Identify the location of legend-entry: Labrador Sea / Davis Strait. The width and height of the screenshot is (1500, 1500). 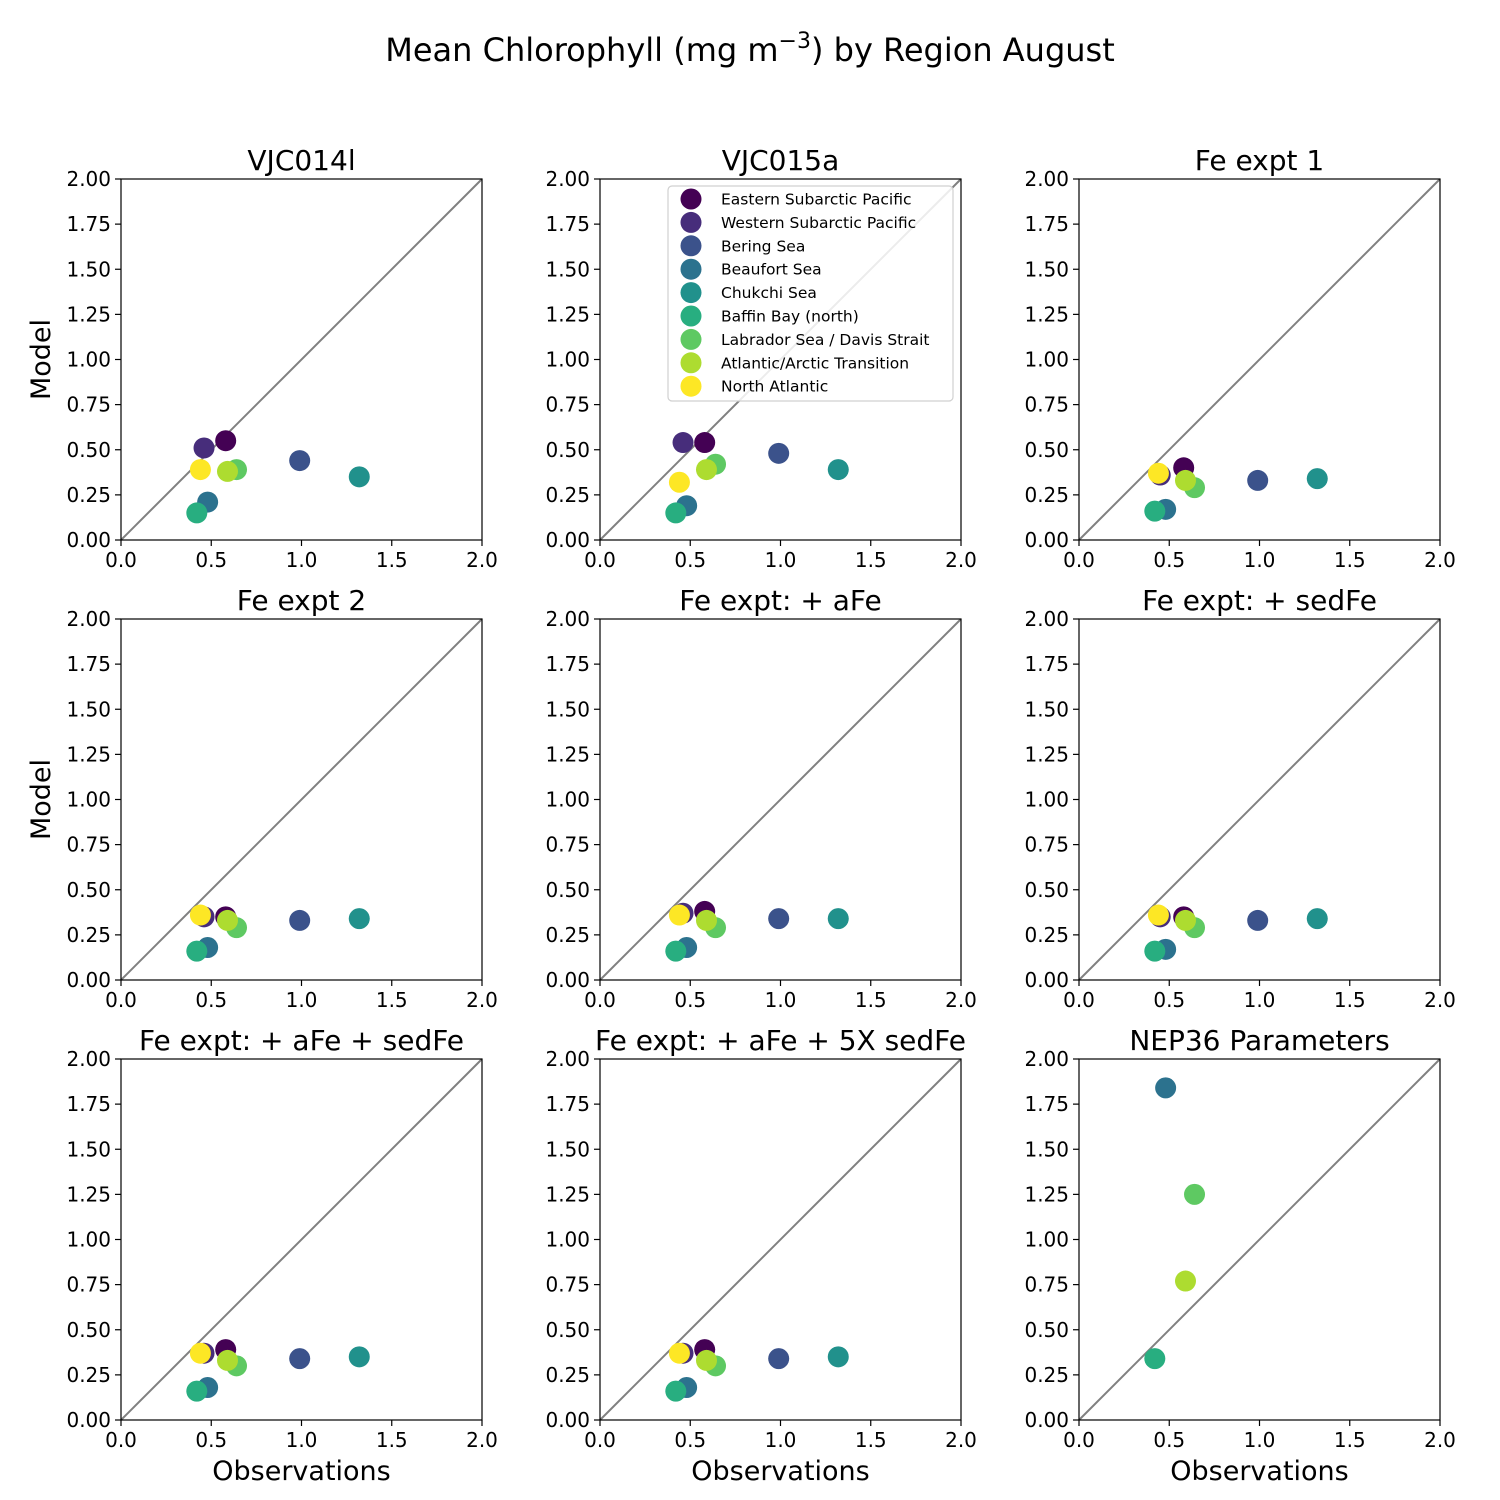
(825, 340).